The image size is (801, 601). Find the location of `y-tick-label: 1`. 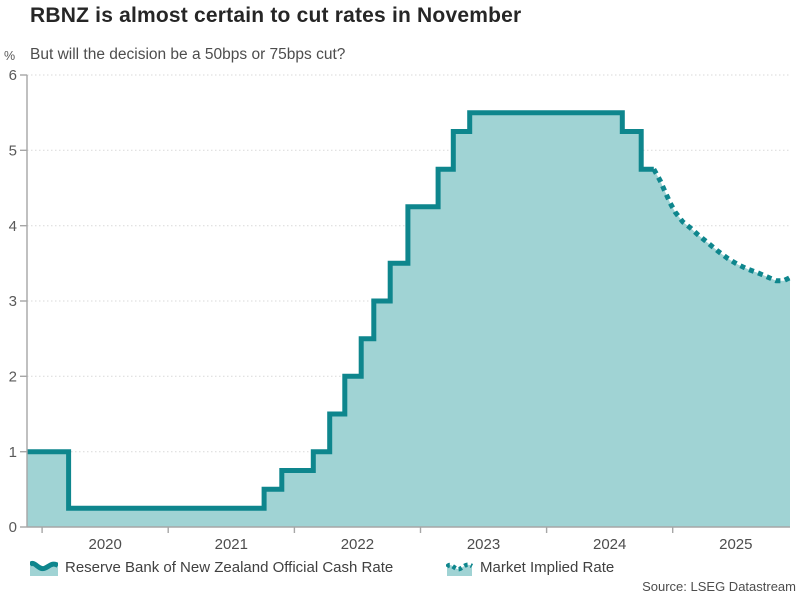

y-tick-label: 1 is located at coordinates (13, 452).